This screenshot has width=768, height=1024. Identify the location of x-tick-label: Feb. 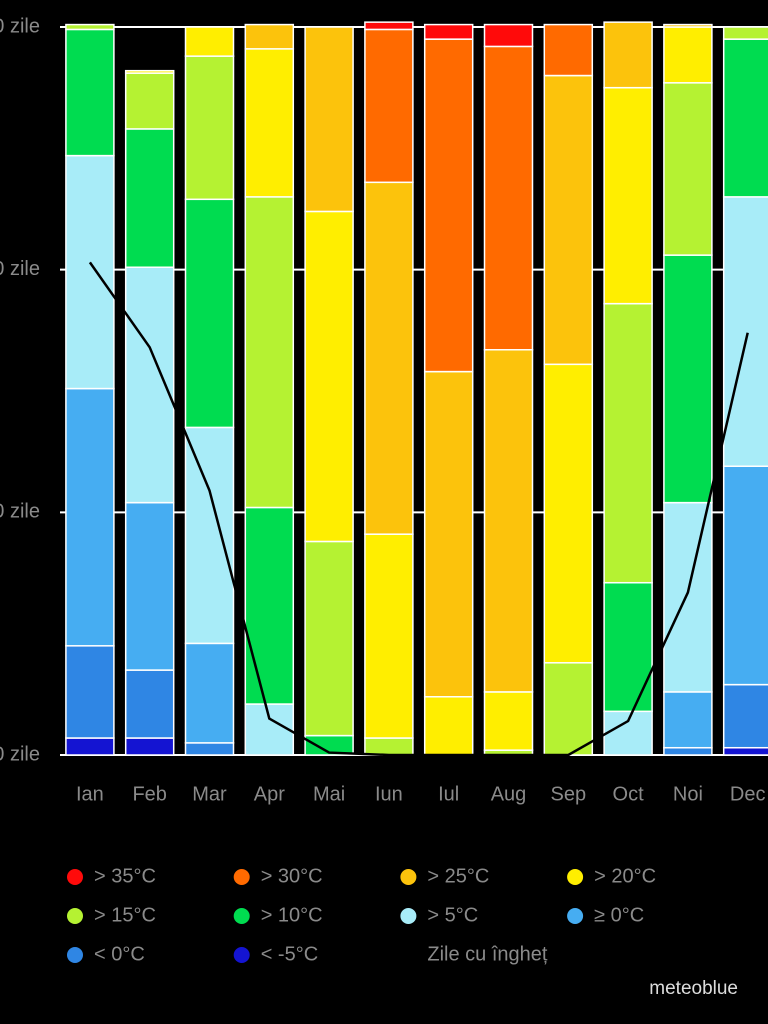
(149, 794).